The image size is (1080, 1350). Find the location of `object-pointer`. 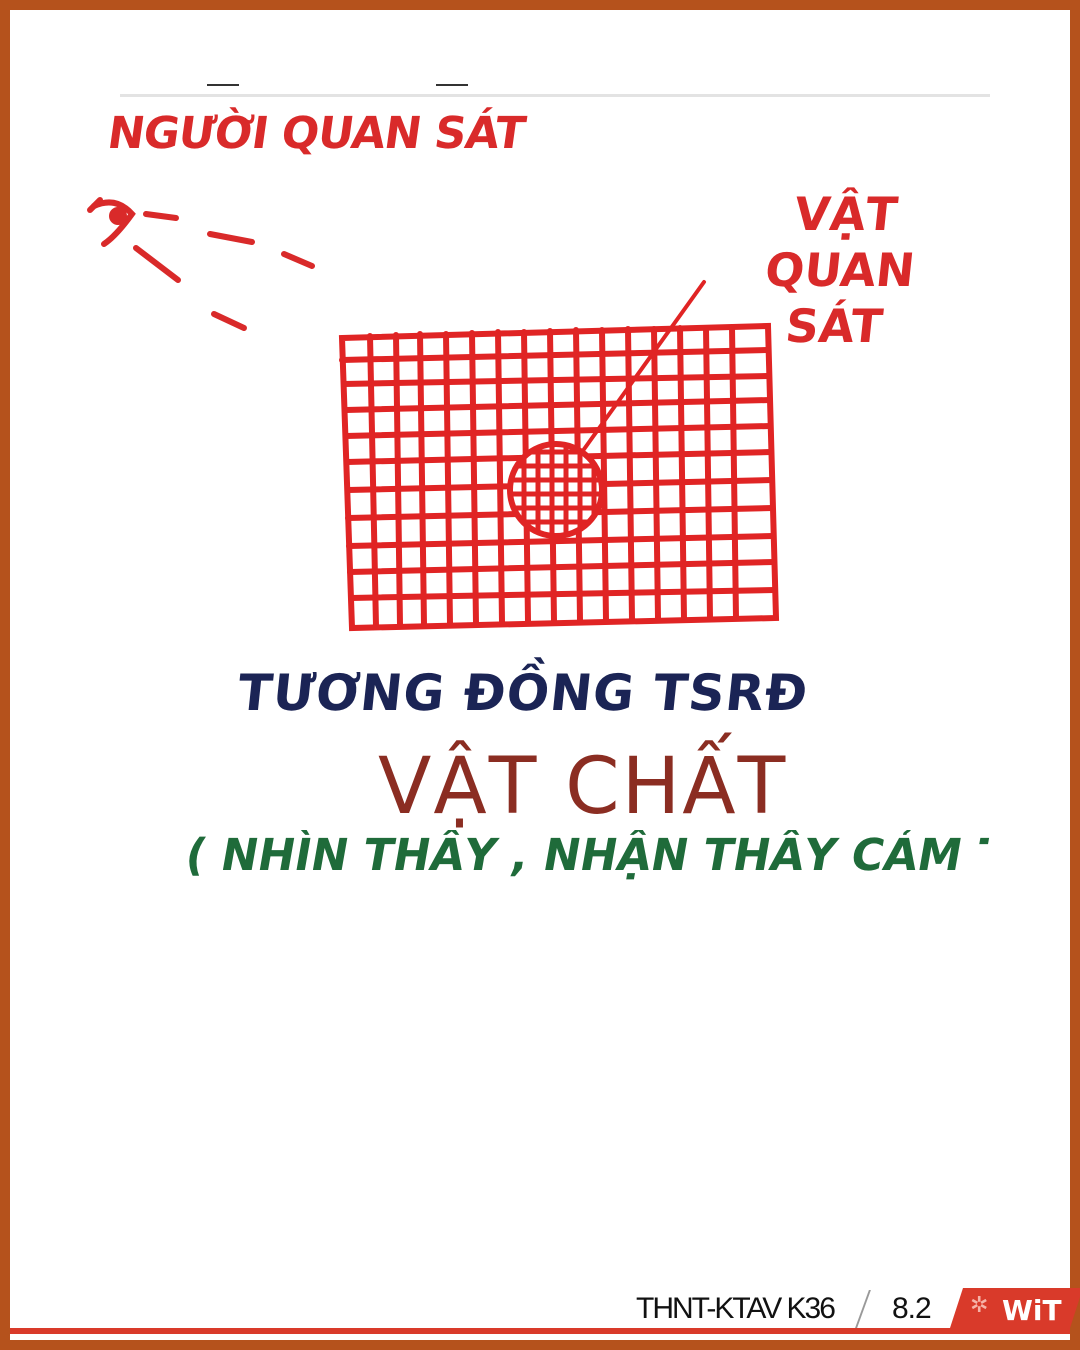

object-pointer is located at coordinates (643, 367).